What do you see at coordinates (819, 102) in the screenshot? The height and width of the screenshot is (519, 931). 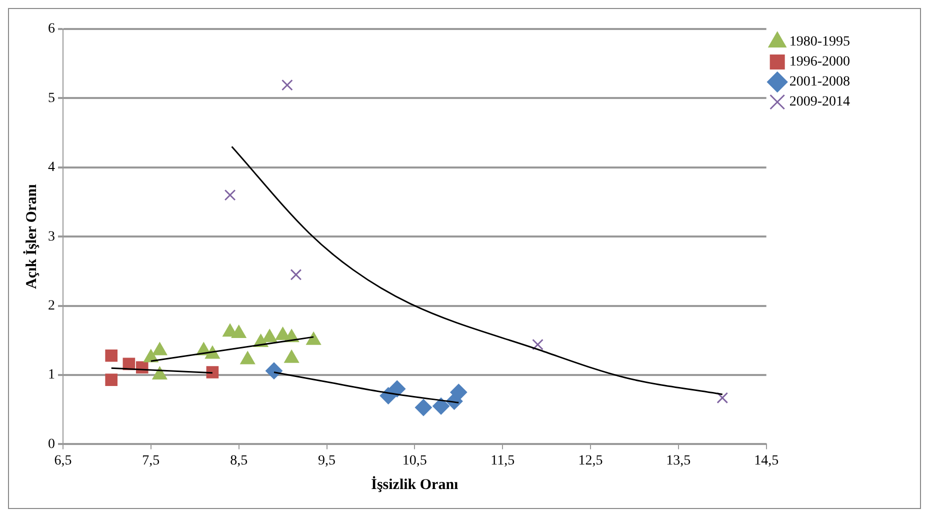 I see `legend-label: 2009-2014` at bounding box center [819, 102].